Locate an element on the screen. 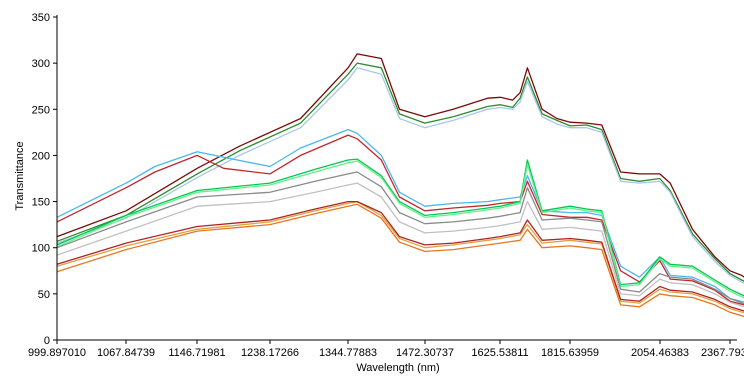 Image resolution: width=744 pixels, height=376 pixels. x-tick-label: 1067.84739 is located at coordinates (126, 353).